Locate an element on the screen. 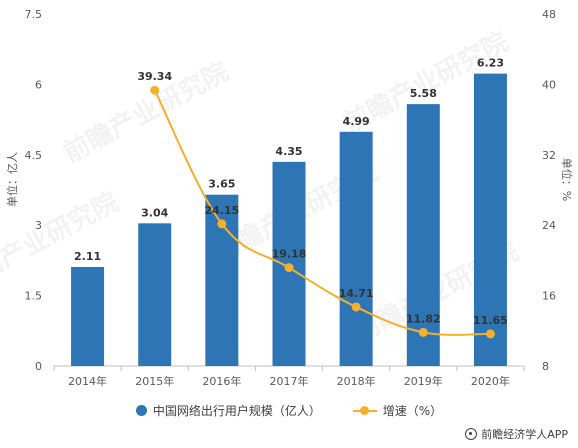 The height and width of the screenshot is (448, 578). x-tick-label: 2016年 is located at coordinates (221, 381).